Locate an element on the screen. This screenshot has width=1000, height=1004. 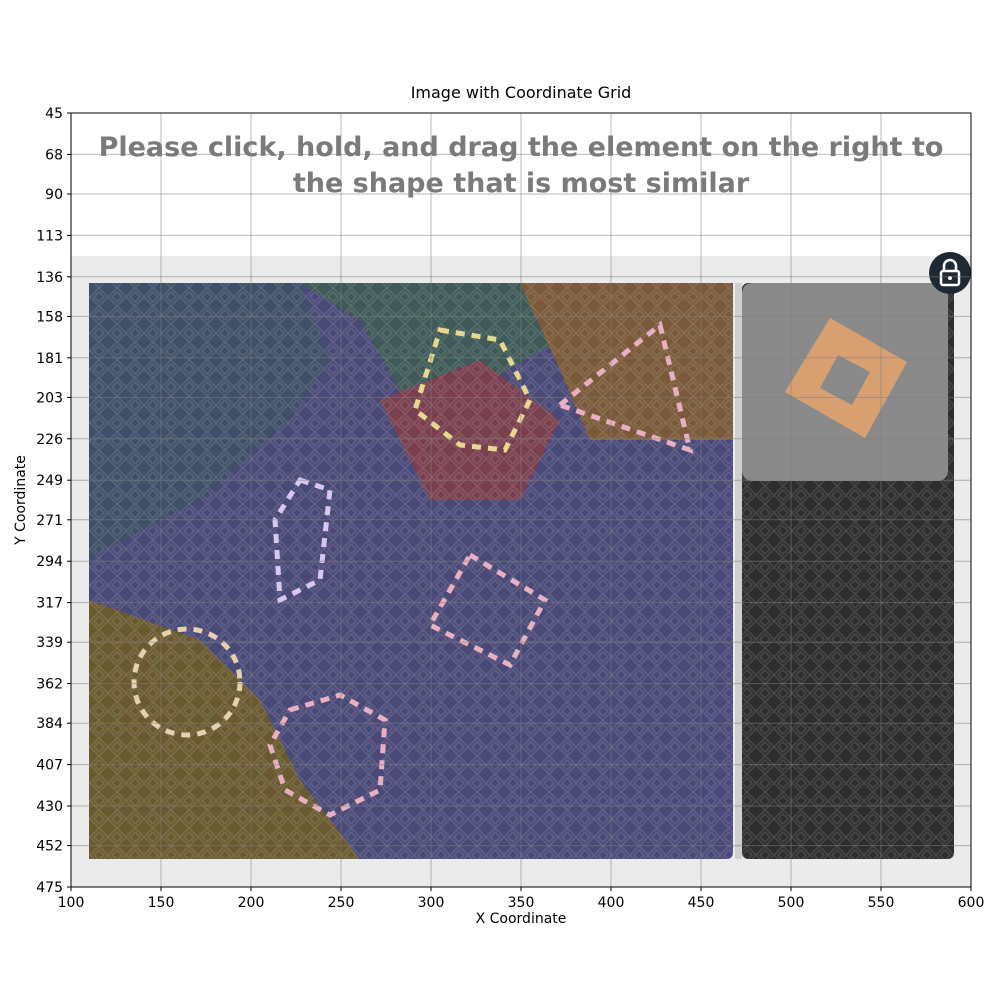
chart-title: Image with Coordinate Grid is located at coordinates (521, 92).